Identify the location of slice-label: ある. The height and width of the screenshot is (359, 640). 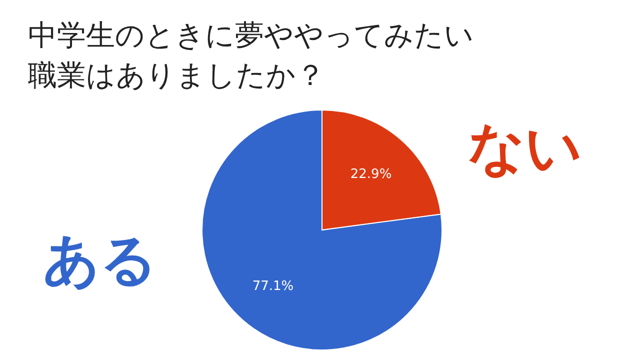
(100, 260).